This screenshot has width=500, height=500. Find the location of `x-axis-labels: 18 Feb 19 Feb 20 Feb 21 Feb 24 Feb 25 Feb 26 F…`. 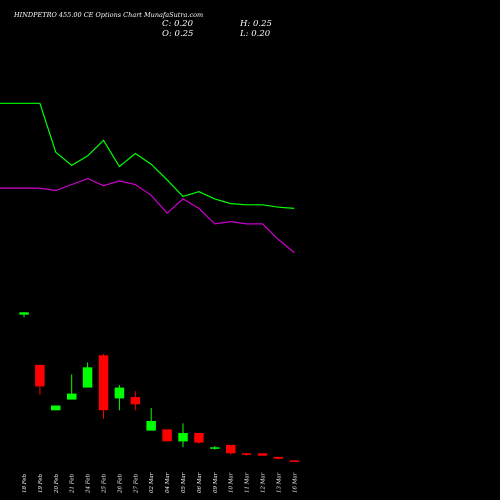

x-axis-labels: 18 Feb 19 Feb 20 Feb 21 Feb 24 Feb 25 Feb 26 F… is located at coordinates (160, 483).